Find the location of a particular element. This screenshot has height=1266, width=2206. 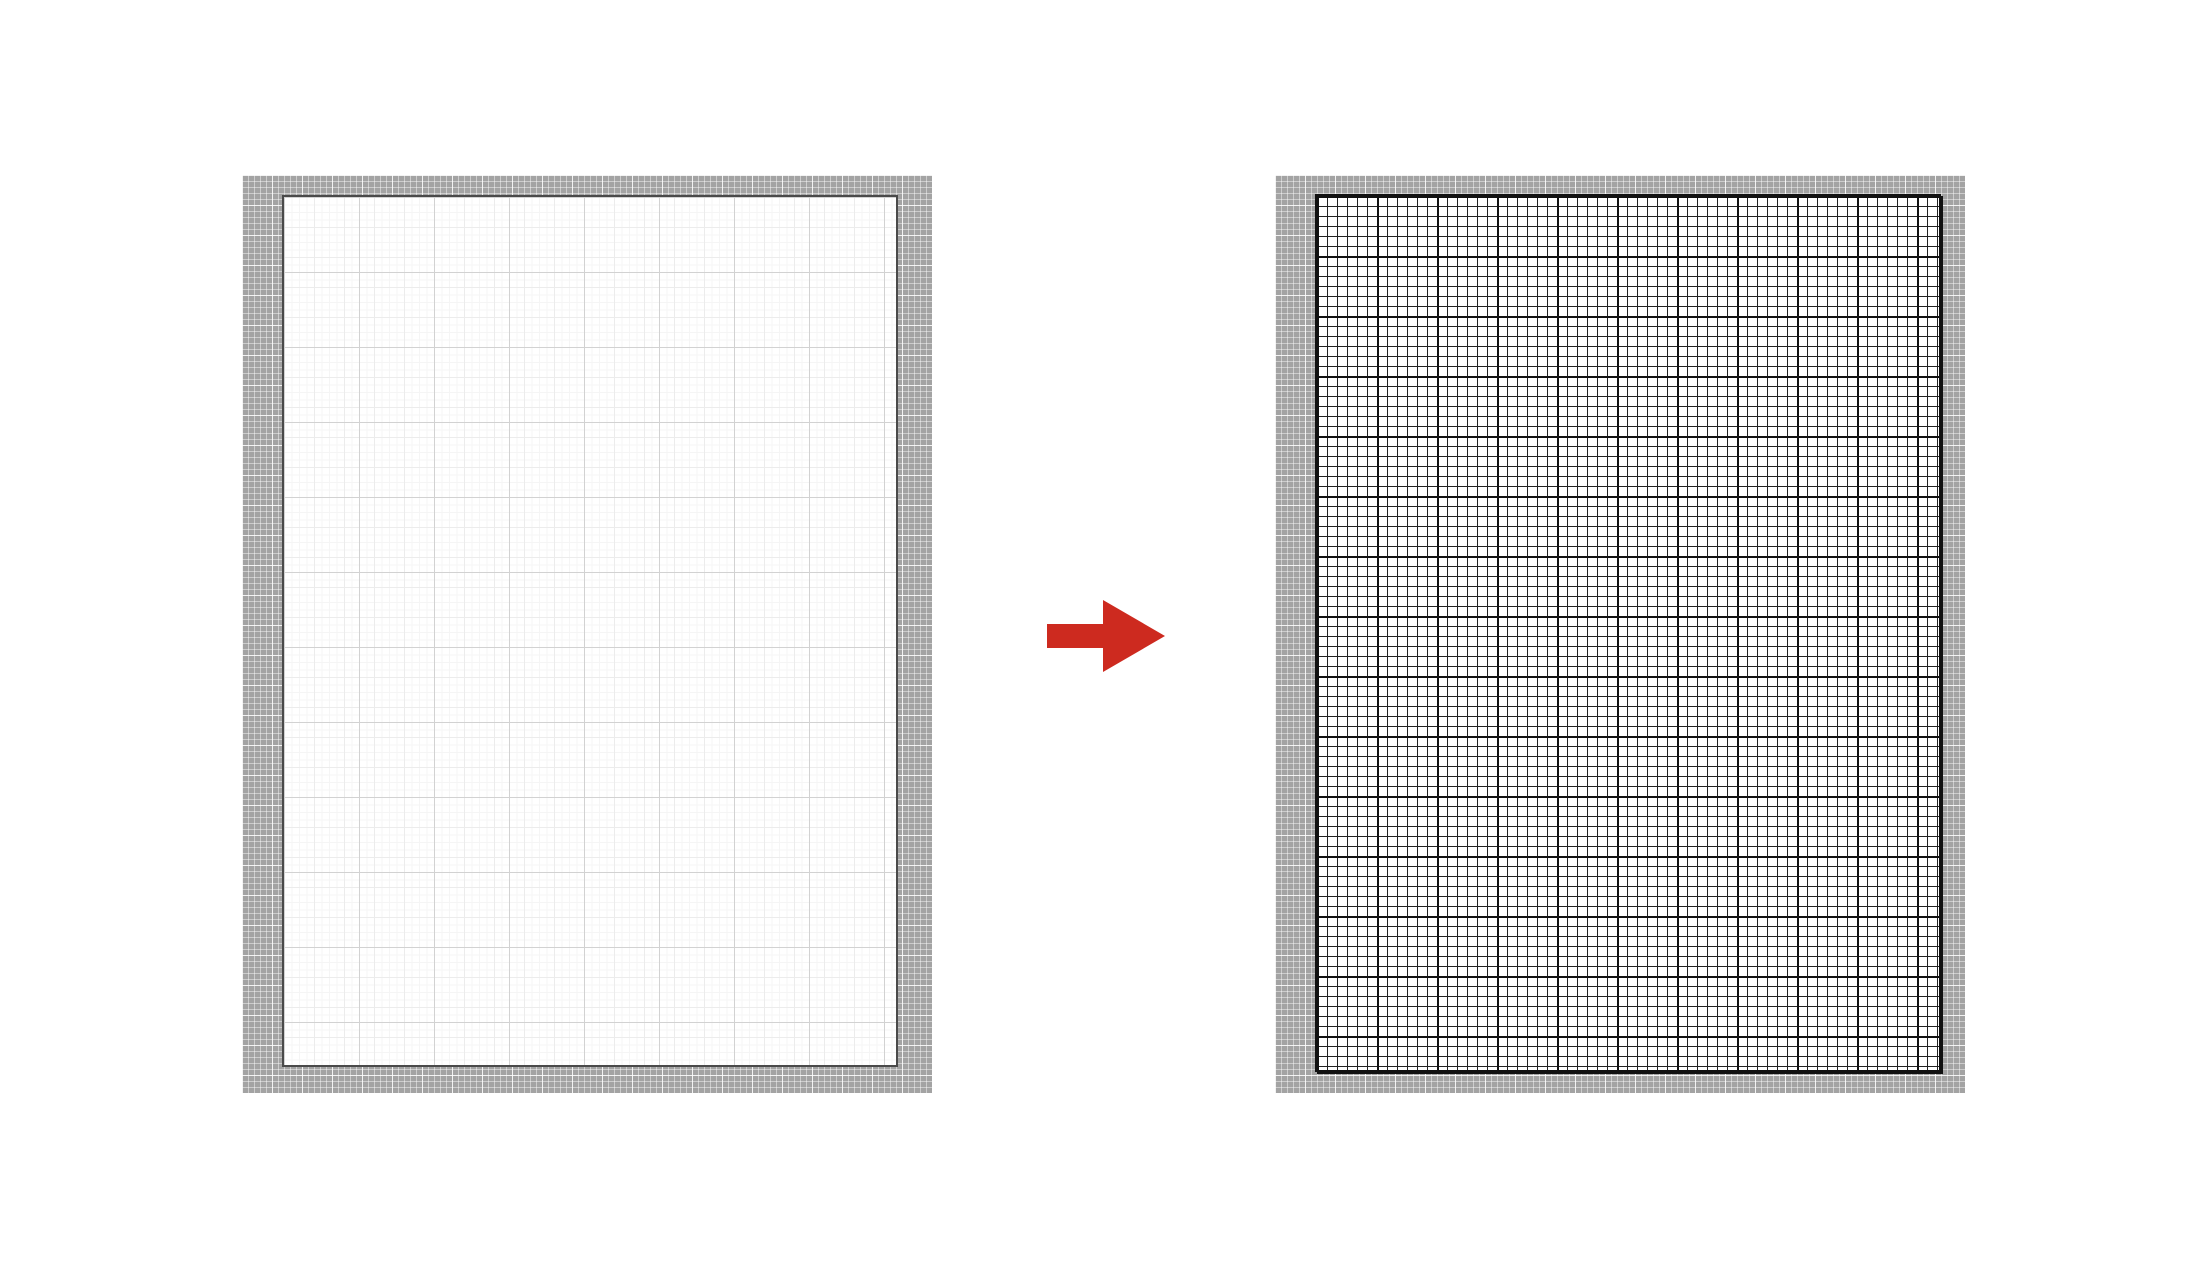

arrow-shape is located at coordinates (1106, 636).